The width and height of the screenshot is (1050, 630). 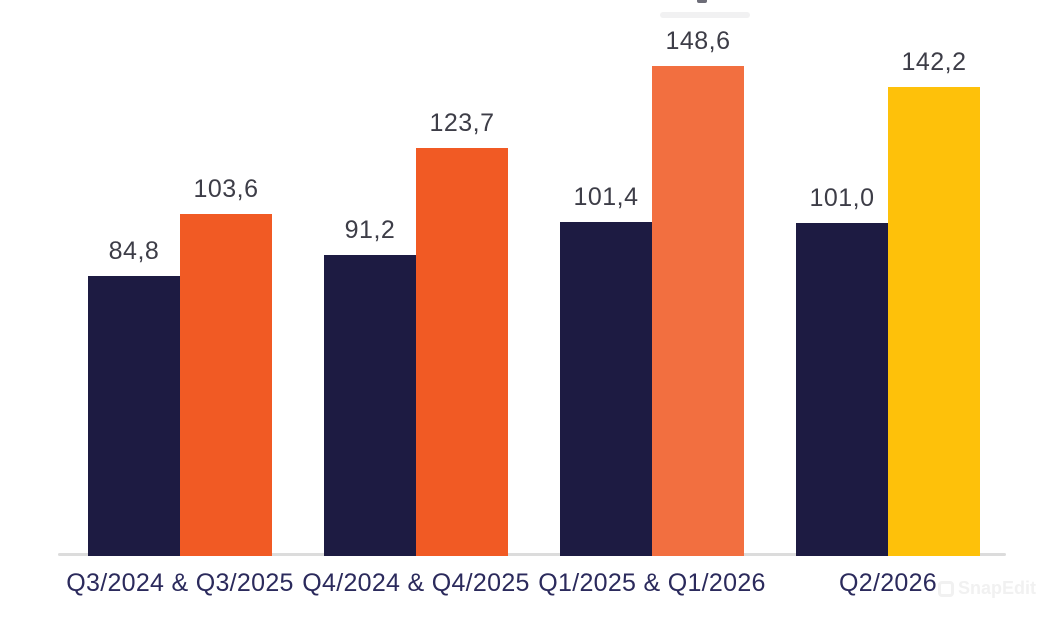 What do you see at coordinates (934, 62) in the screenshot?
I see `value-label-g4-s2: 142,2` at bounding box center [934, 62].